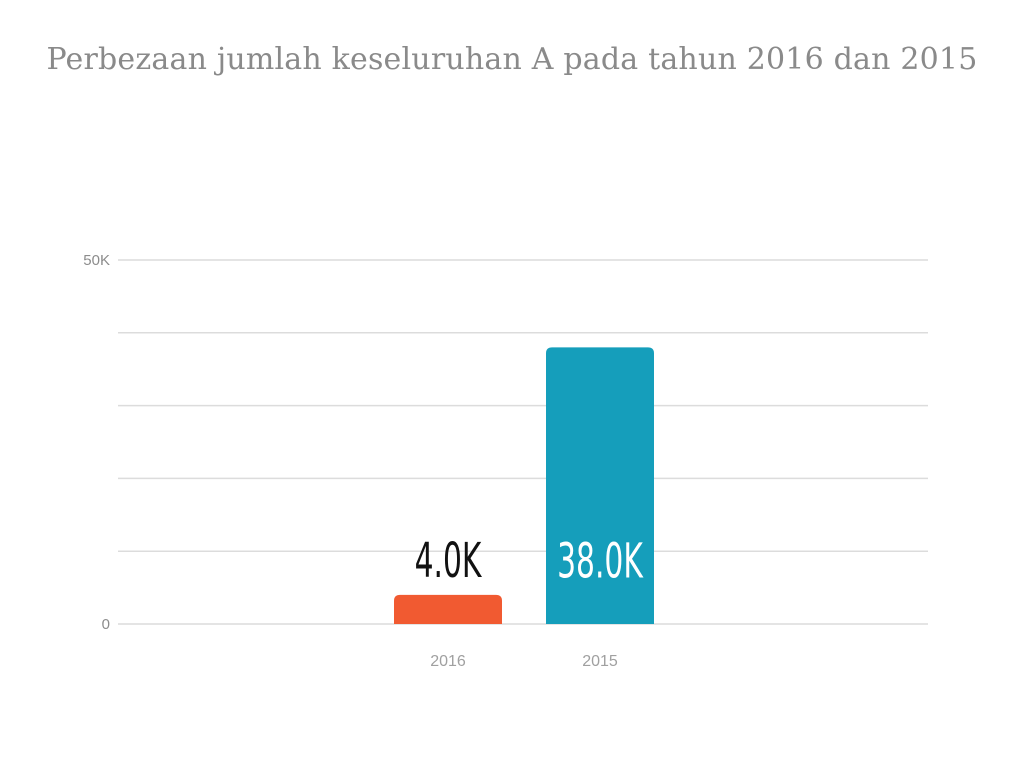  I want to click on bars, so click(524, 485).